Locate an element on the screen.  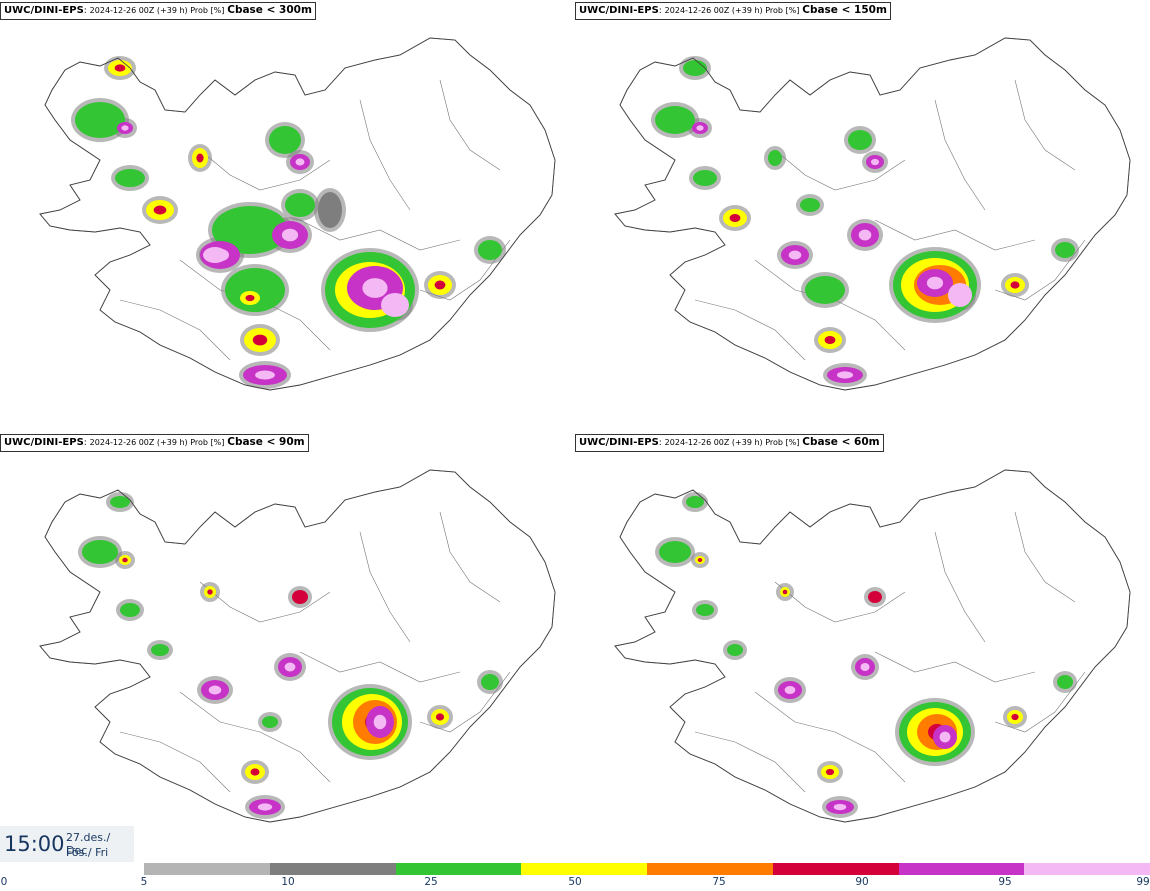
valid-time-box: 15:00 27.des./ Dec Fös./ Fri is located at coordinates (67, 844).